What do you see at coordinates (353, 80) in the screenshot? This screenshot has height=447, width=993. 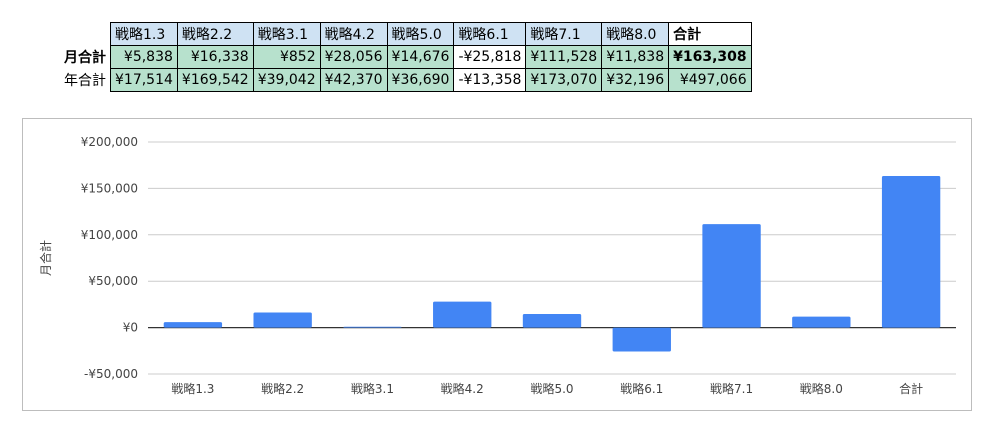 I see `table-cell: ¥42,370` at bounding box center [353, 80].